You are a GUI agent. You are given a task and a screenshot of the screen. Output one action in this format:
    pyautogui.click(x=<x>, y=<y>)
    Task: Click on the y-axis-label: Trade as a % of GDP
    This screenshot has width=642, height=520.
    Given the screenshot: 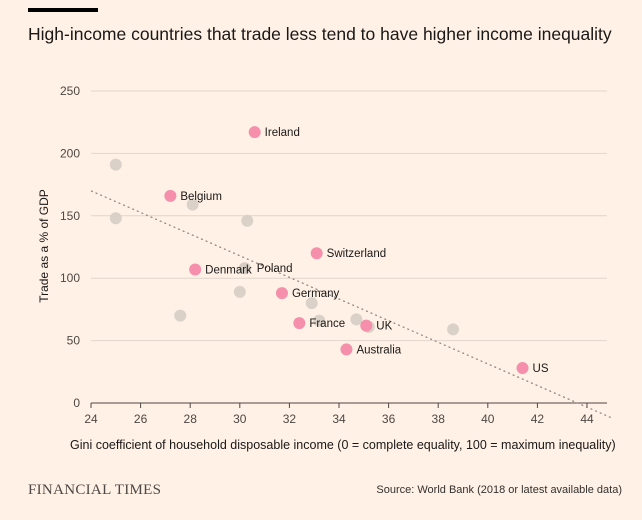 What is the action you would take?
    pyautogui.click(x=44, y=246)
    